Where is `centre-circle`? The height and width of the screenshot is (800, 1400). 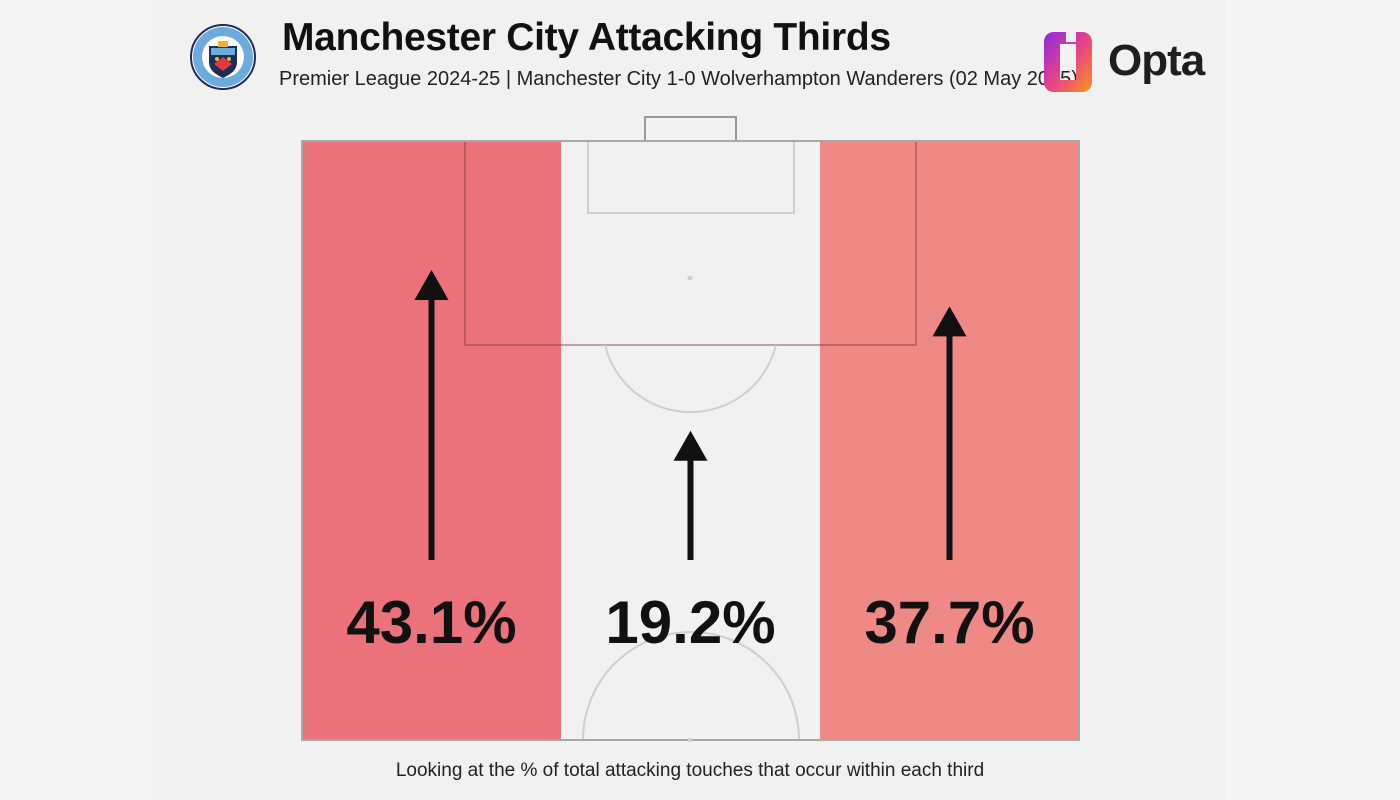
centre-circle is located at coordinates (691, 686).